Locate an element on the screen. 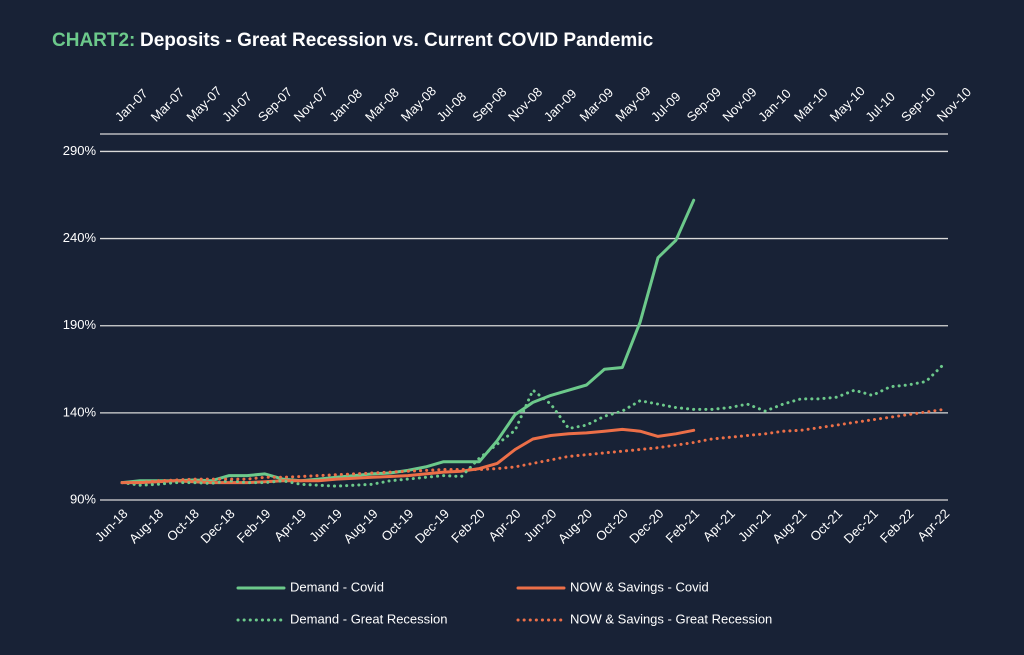 Image resolution: width=1024 pixels, height=655 pixels. x2-tick-label: Jul-07 is located at coordinates (237, 107).